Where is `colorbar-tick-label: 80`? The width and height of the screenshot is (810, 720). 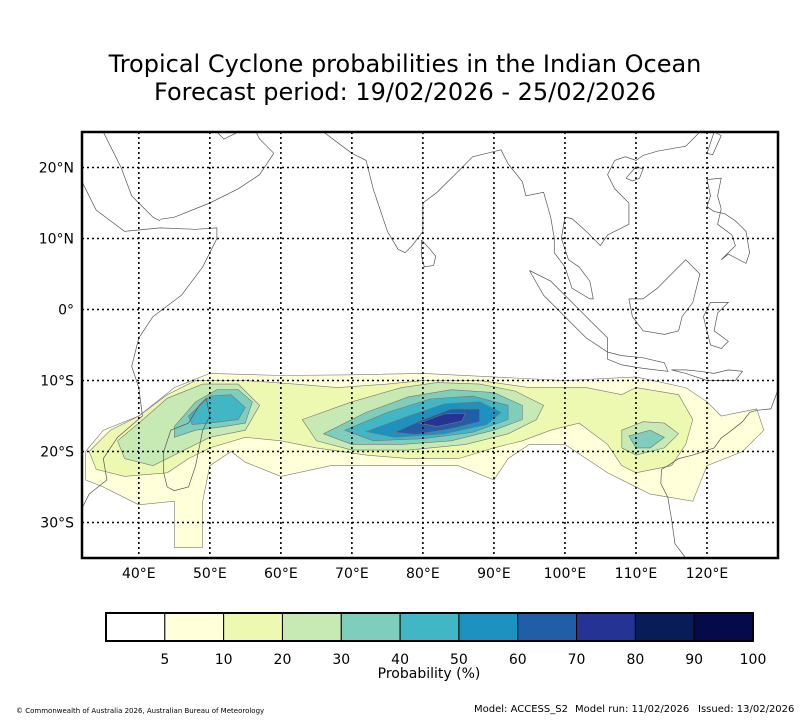 colorbar-tick-label: 80 is located at coordinates (635, 660).